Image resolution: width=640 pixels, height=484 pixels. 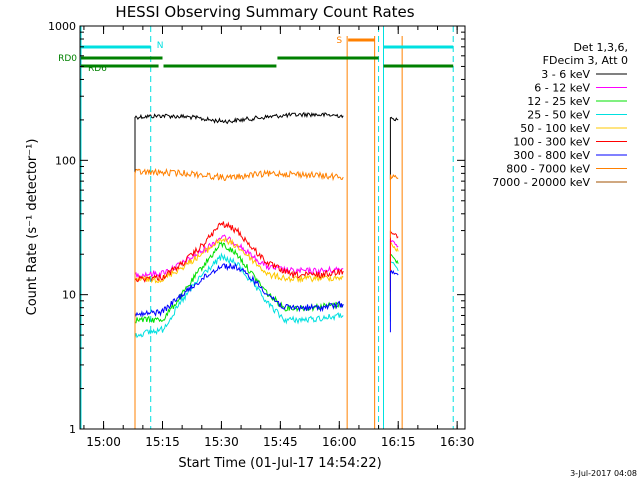 What do you see at coordinates (558, 115) in the screenshot?
I see `legend-label: 25 - 50 keV` at bounding box center [558, 115].